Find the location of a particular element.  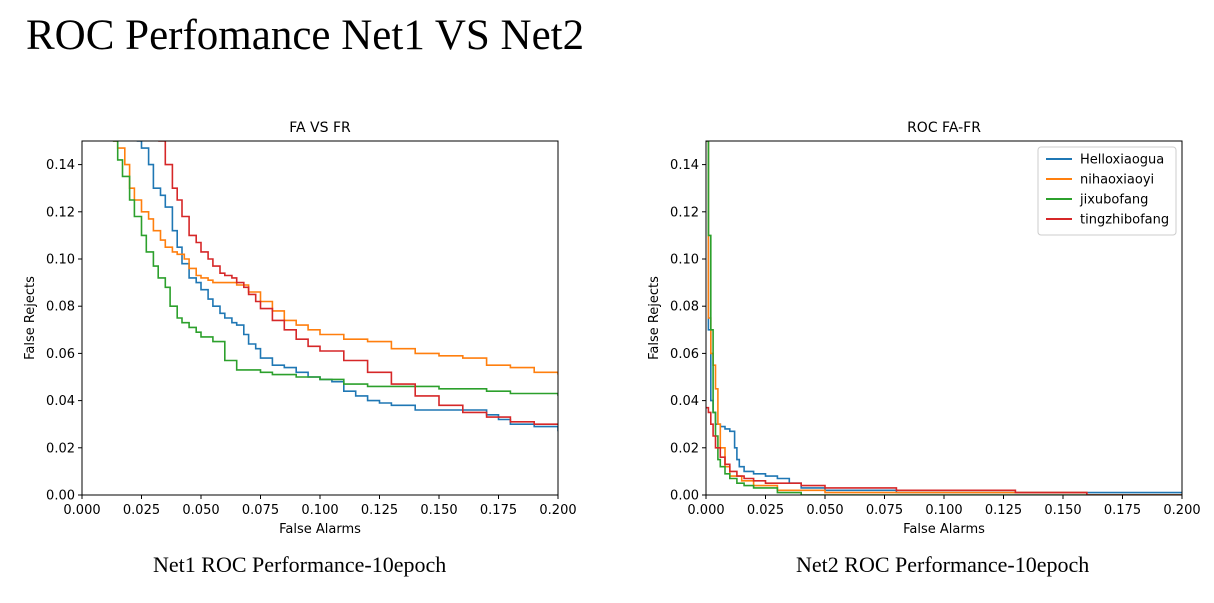

net1-caption: Net1 ROC Performance-10epoch is located at coordinates (300, 564).